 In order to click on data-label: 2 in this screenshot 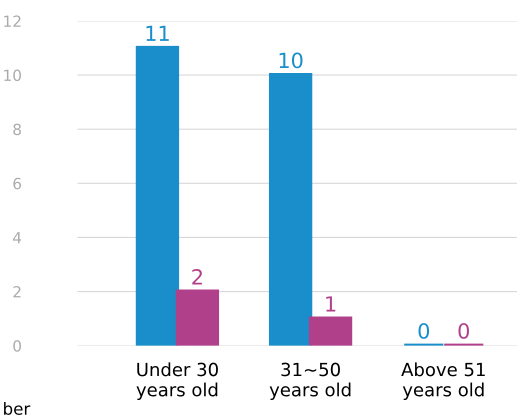, I will do `click(197, 276)`.